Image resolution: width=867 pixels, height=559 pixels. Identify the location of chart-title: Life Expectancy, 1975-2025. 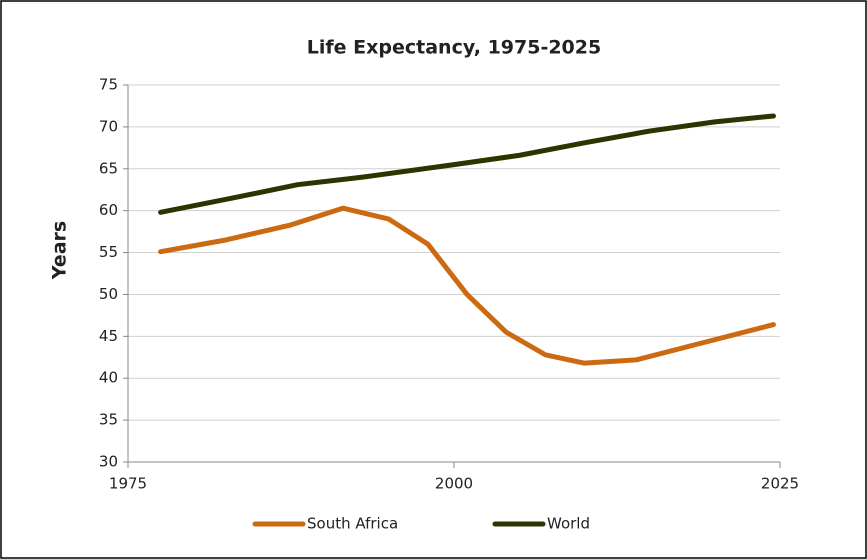
(454, 48).